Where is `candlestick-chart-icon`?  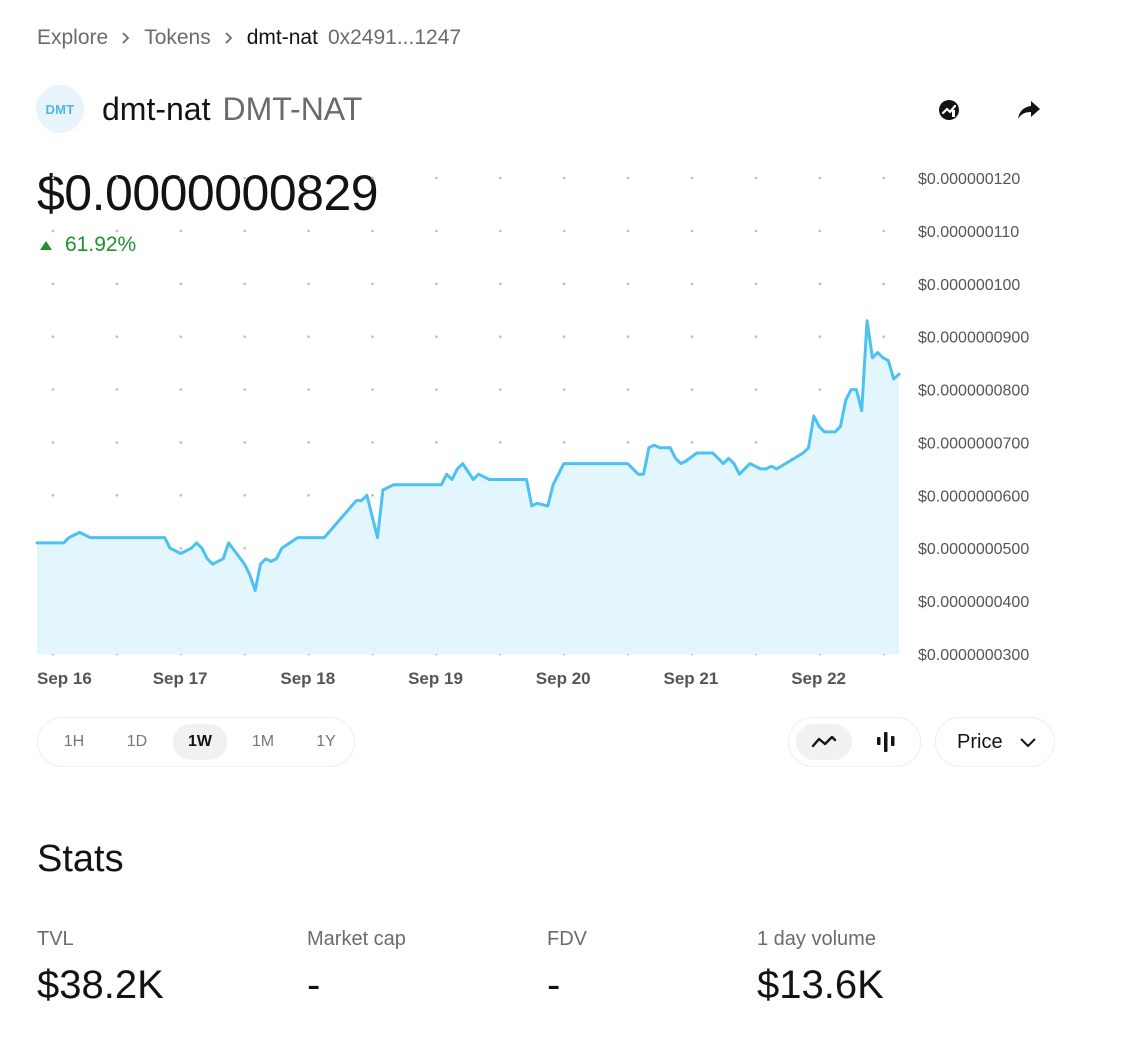 candlestick-chart-icon is located at coordinates (886, 742).